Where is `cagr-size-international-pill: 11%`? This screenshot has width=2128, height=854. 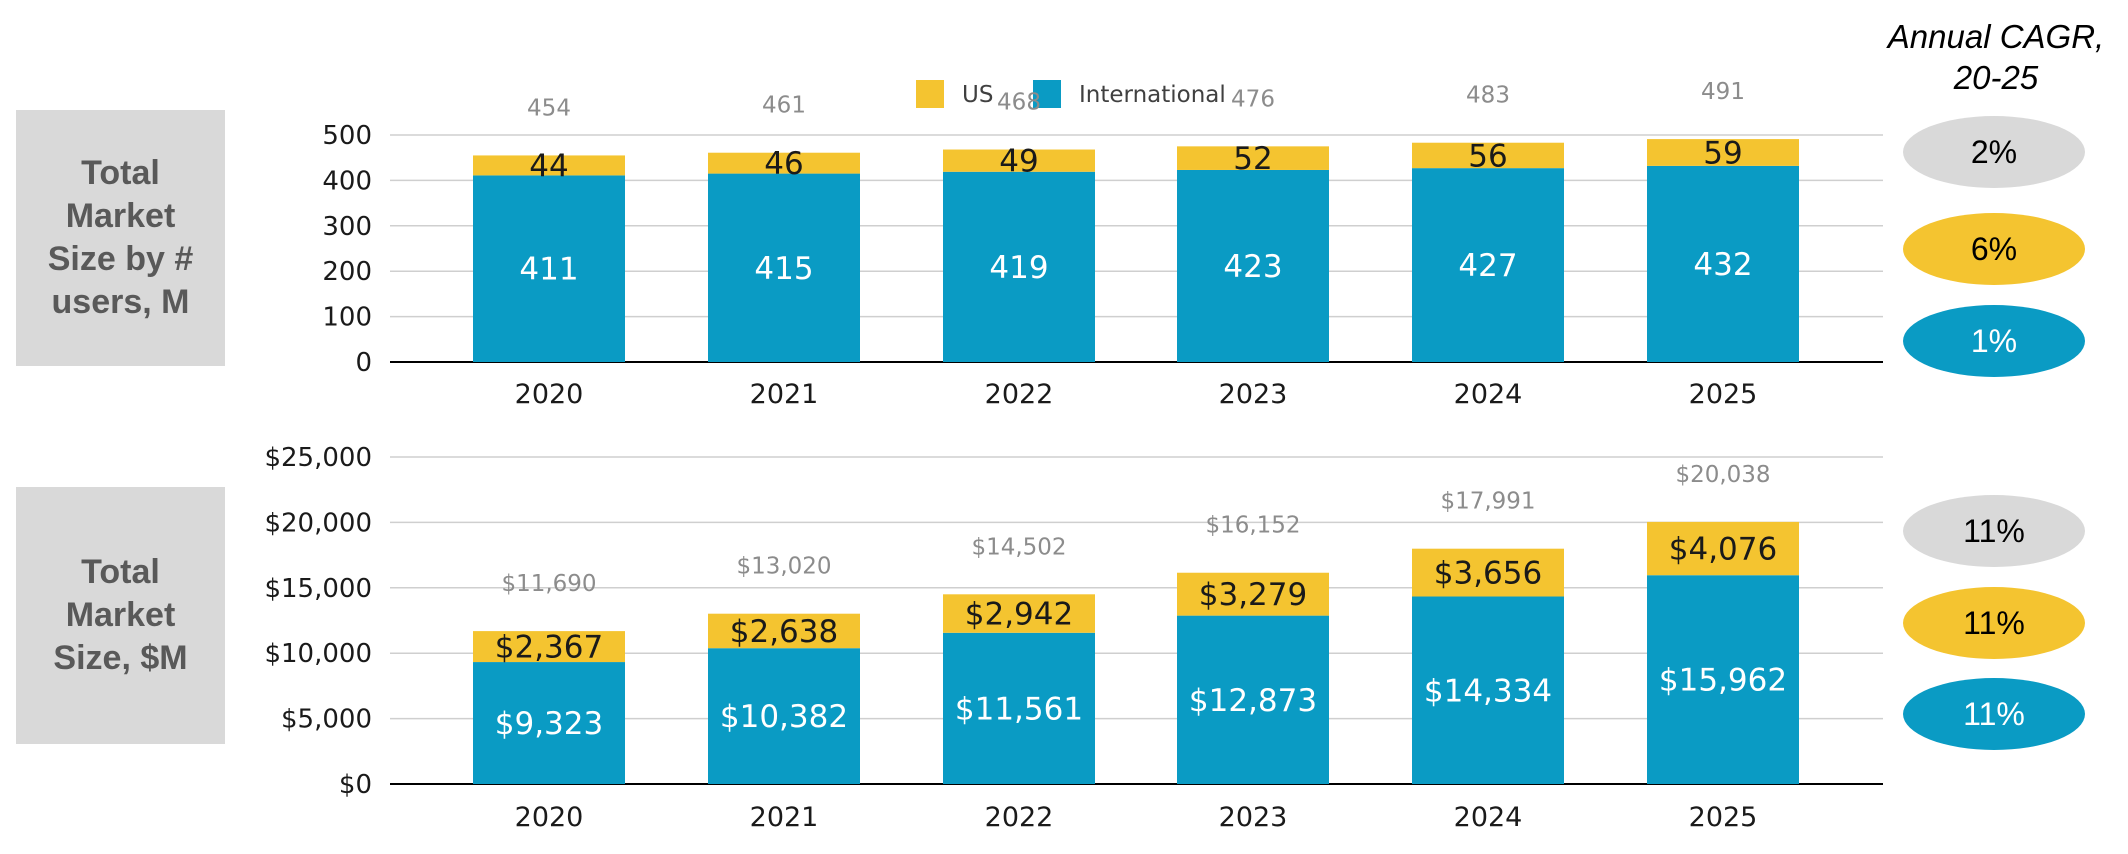 cagr-size-international-pill: 11% is located at coordinates (1994, 714).